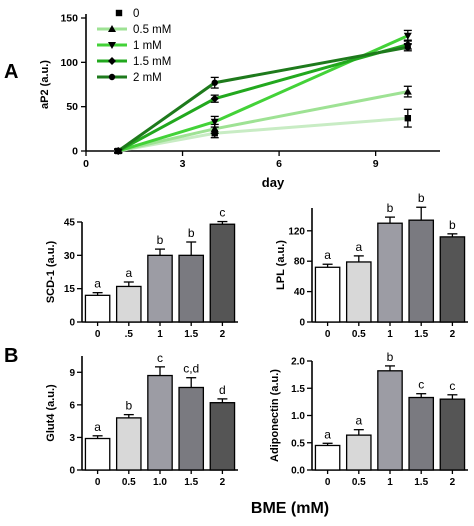 This screenshot has height=526, width=474. What do you see at coordinates (273, 182) in the screenshot?
I see `ap2-x-axis-label: day` at bounding box center [273, 182].